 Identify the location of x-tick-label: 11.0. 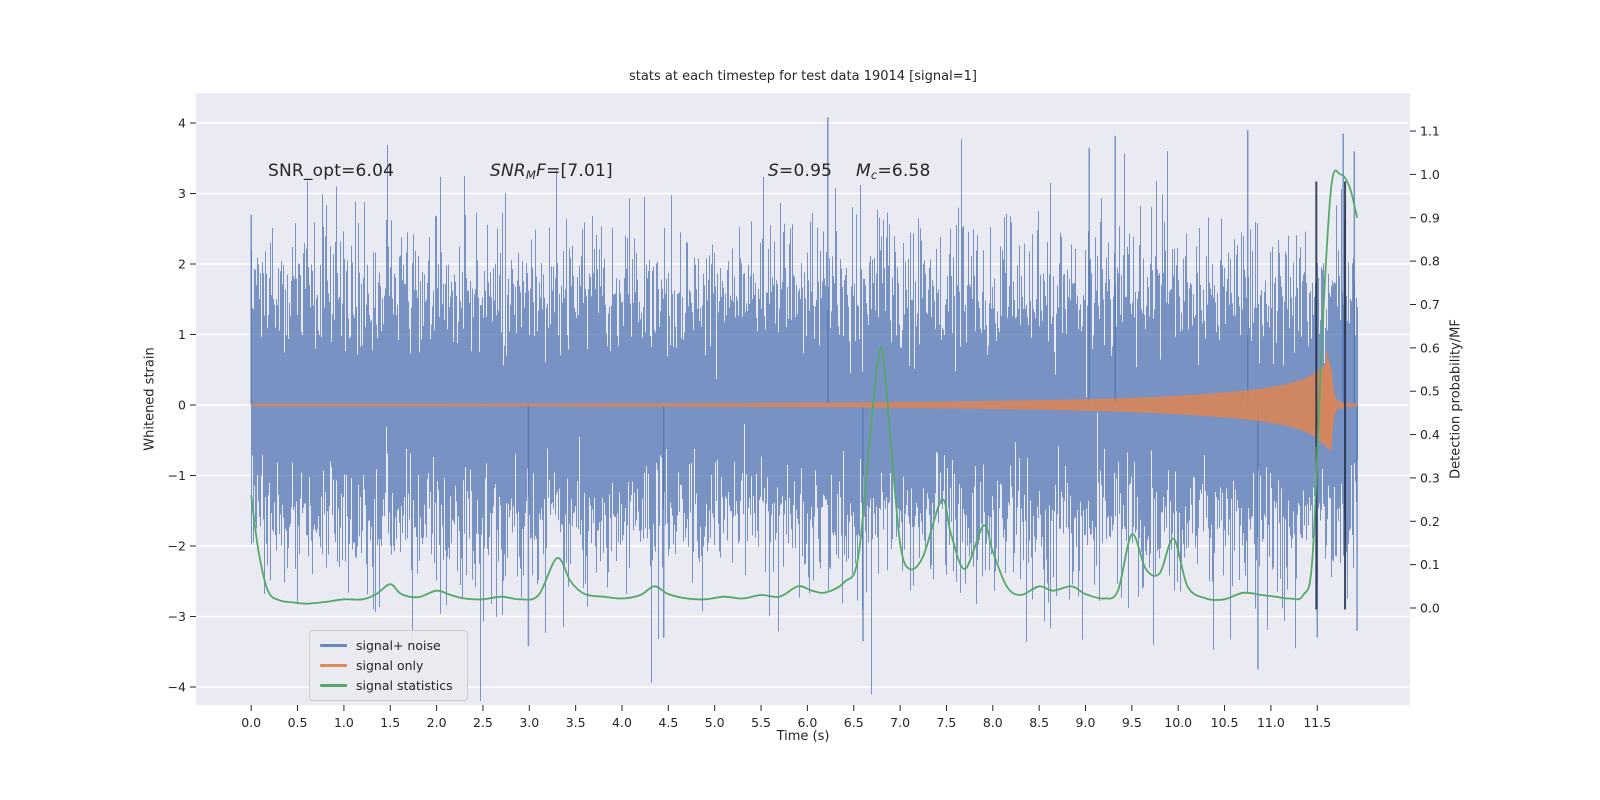
(1271, 722).